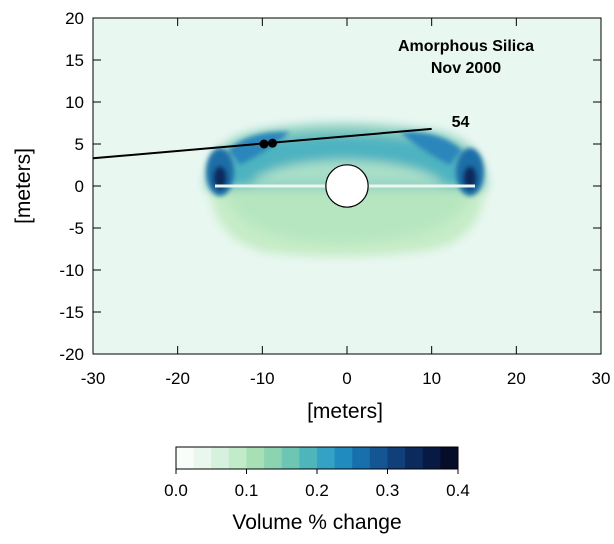 The height and width of the screenshot is (544, 614). Describe the element at coordinates (317, 490) in the screenshot. I see `colorbar-tick-label: 0.2` at that location.